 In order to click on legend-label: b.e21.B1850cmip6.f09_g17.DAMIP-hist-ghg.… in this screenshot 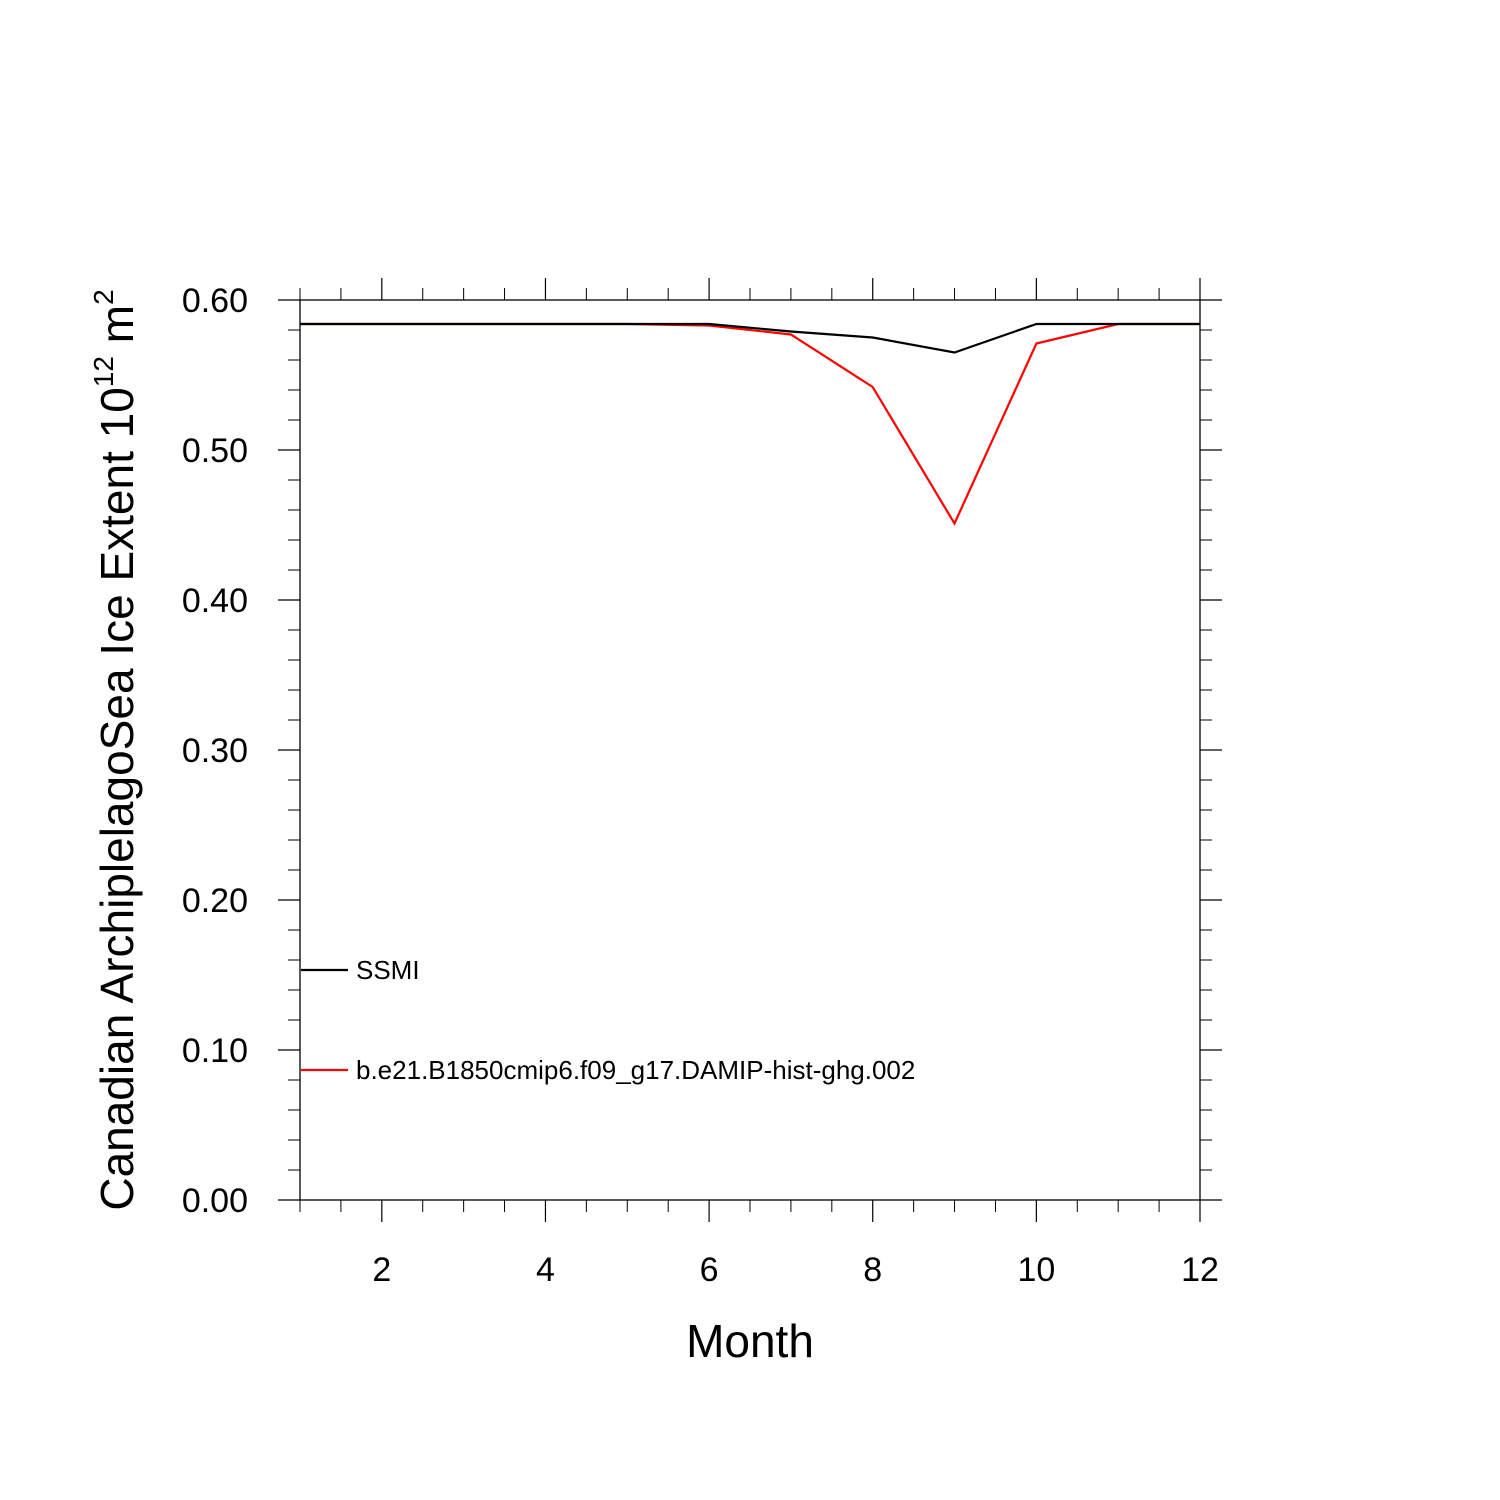, I will do `click(635, 1070)`.